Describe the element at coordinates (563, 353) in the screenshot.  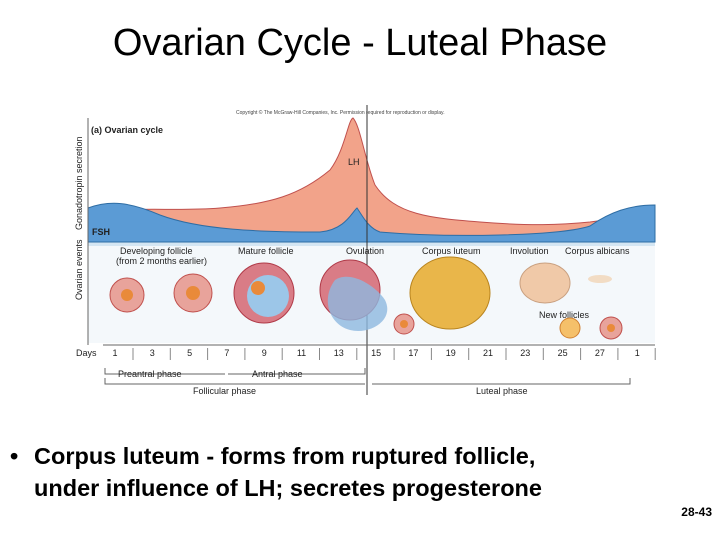
I see `day-label: 25` at that location.